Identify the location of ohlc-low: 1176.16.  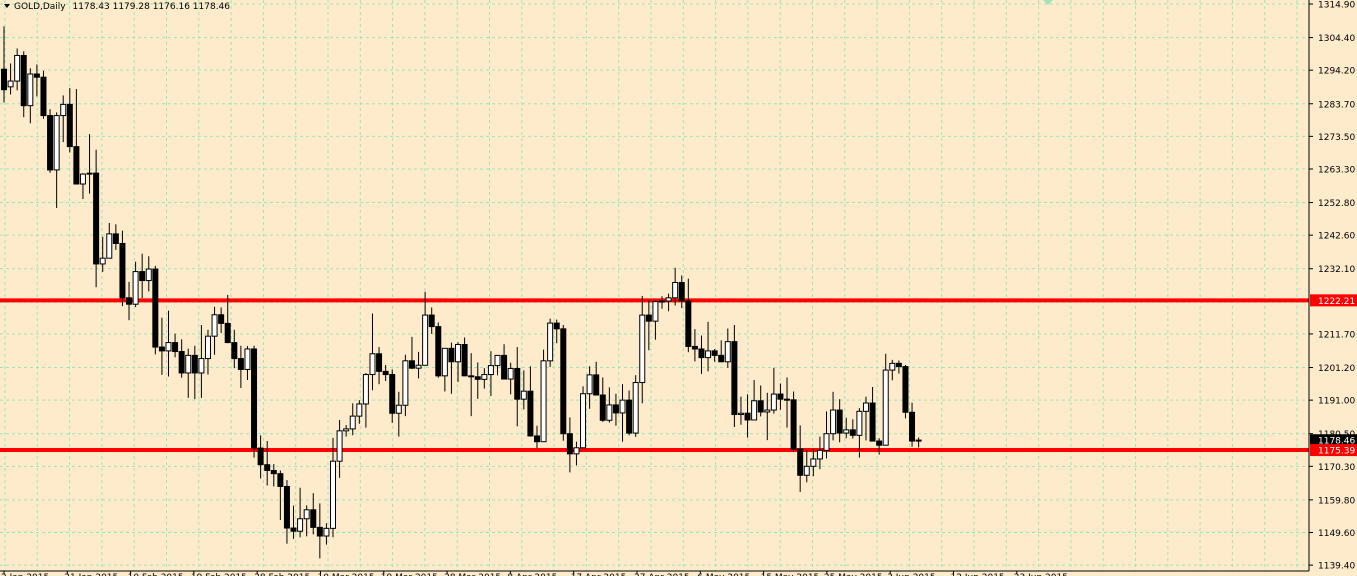
(171, 7).